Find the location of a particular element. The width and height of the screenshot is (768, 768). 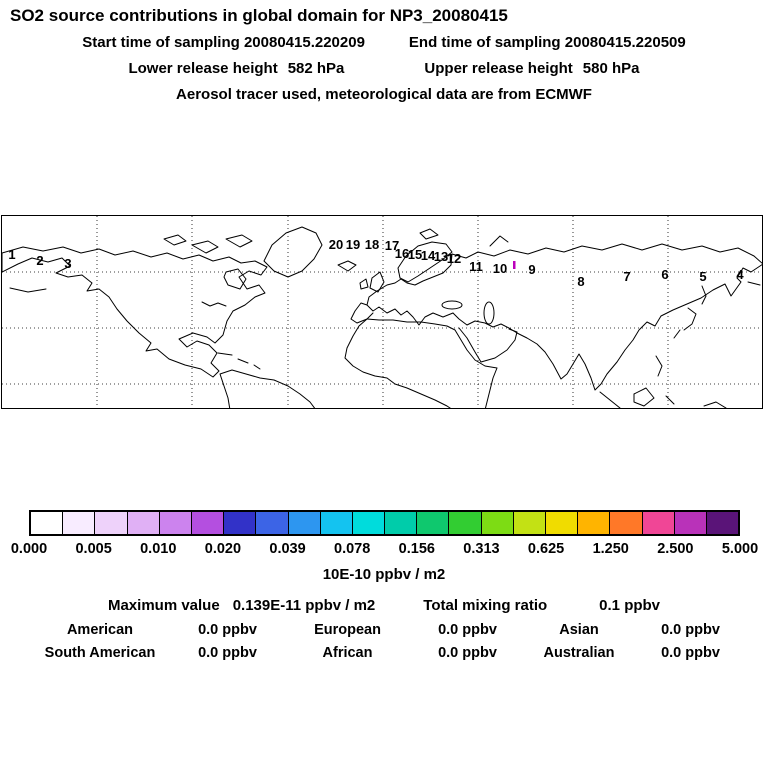

colorbar-tick-label: 0.039 is located at coordinates (287, 549).